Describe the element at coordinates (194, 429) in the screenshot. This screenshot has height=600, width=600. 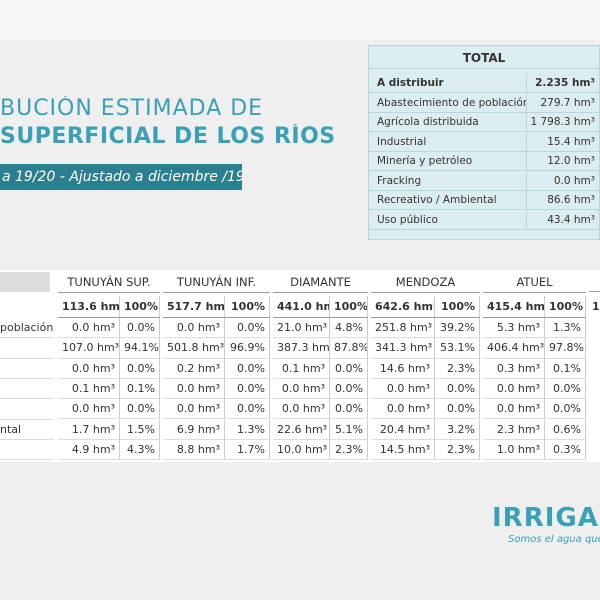
I see `value-cell: 6.9 hm³` at that location.